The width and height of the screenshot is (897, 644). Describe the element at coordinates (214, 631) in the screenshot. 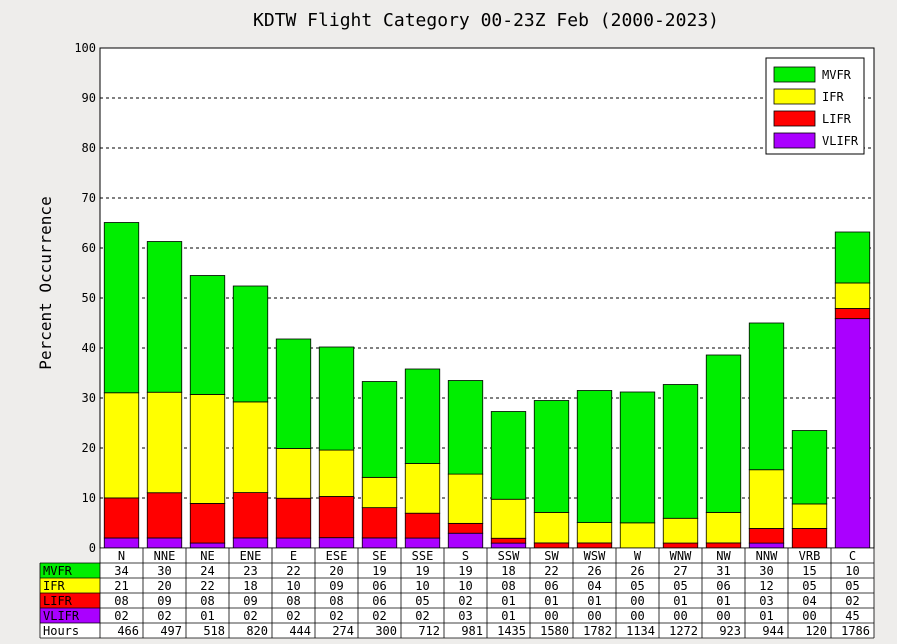

I see `table-cell-hours: 518` at that location.